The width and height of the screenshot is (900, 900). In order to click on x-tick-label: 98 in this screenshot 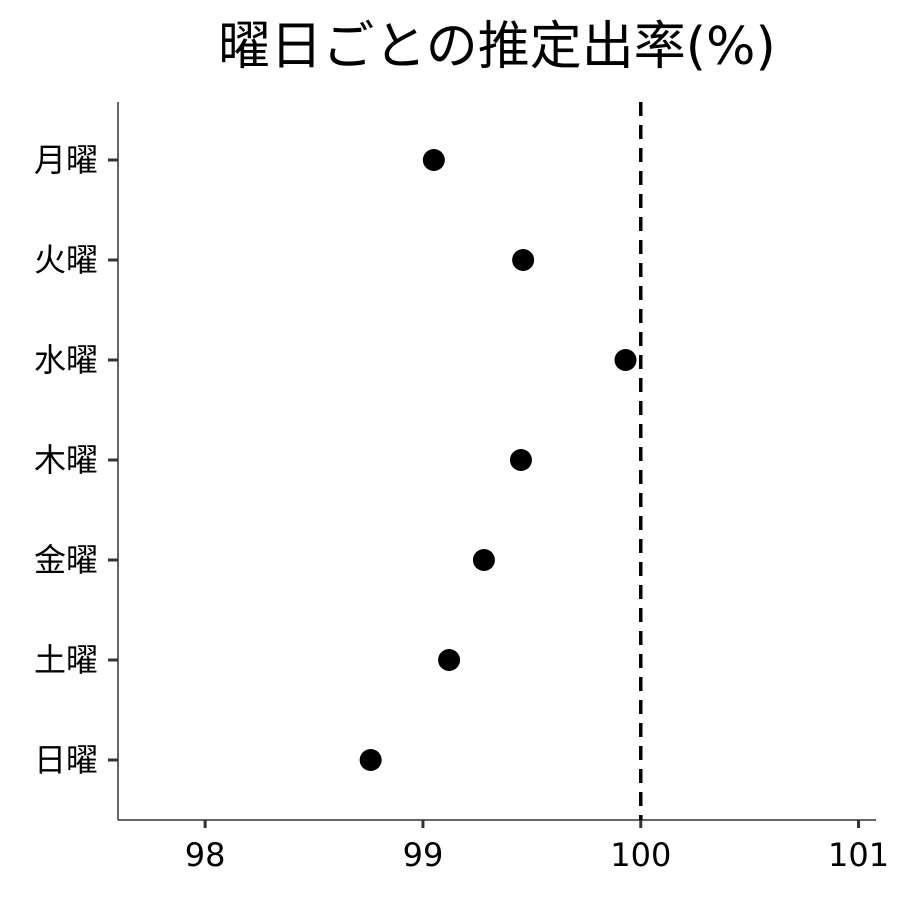, I will do `click(205, 855)`.